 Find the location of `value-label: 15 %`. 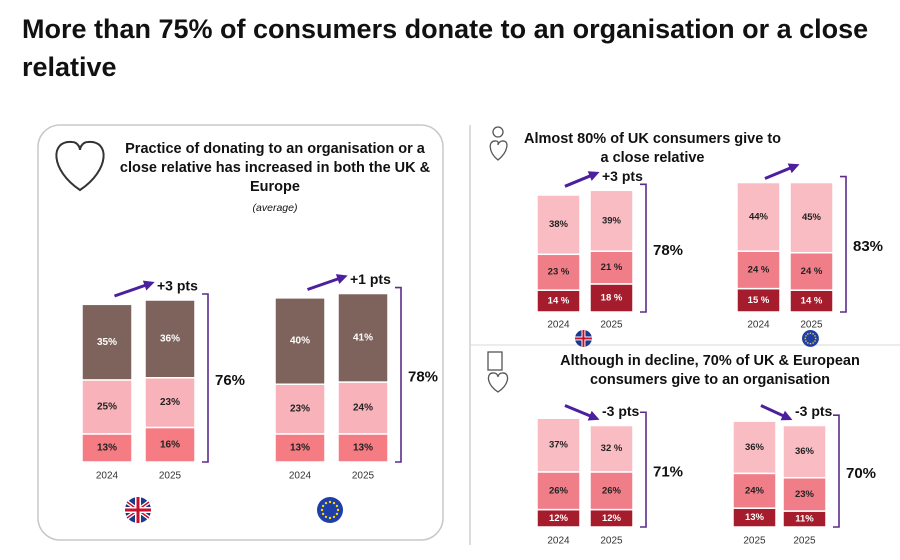

value-label: 15 % is located at coordinates (759, 300).